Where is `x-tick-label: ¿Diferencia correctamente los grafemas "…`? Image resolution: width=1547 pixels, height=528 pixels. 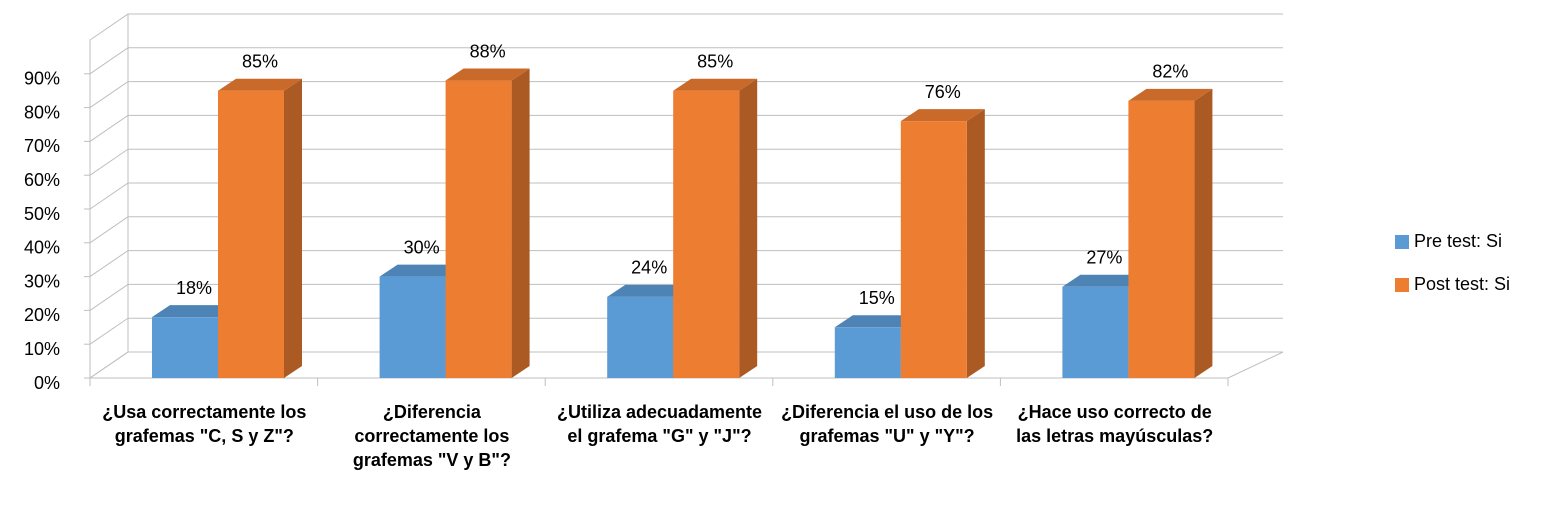 x-tick-label: ¿Diferencia correctamente los grafemas "… is located at coordinates (431, 436).